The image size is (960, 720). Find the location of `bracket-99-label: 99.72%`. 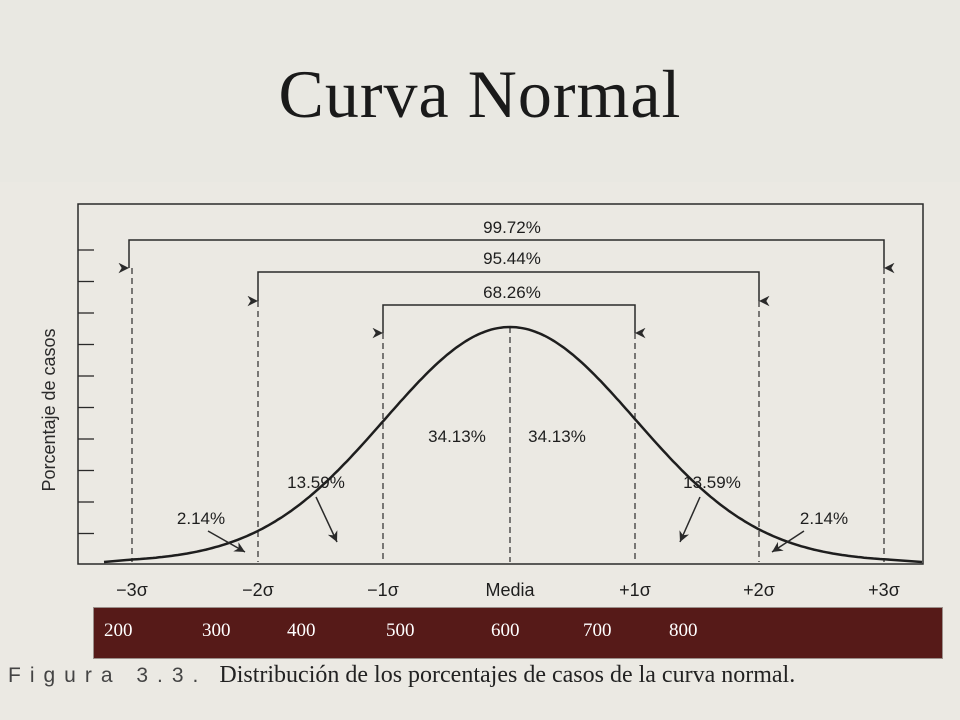

bracket-99-label: 99.72% is located at coordinates (512, 227).